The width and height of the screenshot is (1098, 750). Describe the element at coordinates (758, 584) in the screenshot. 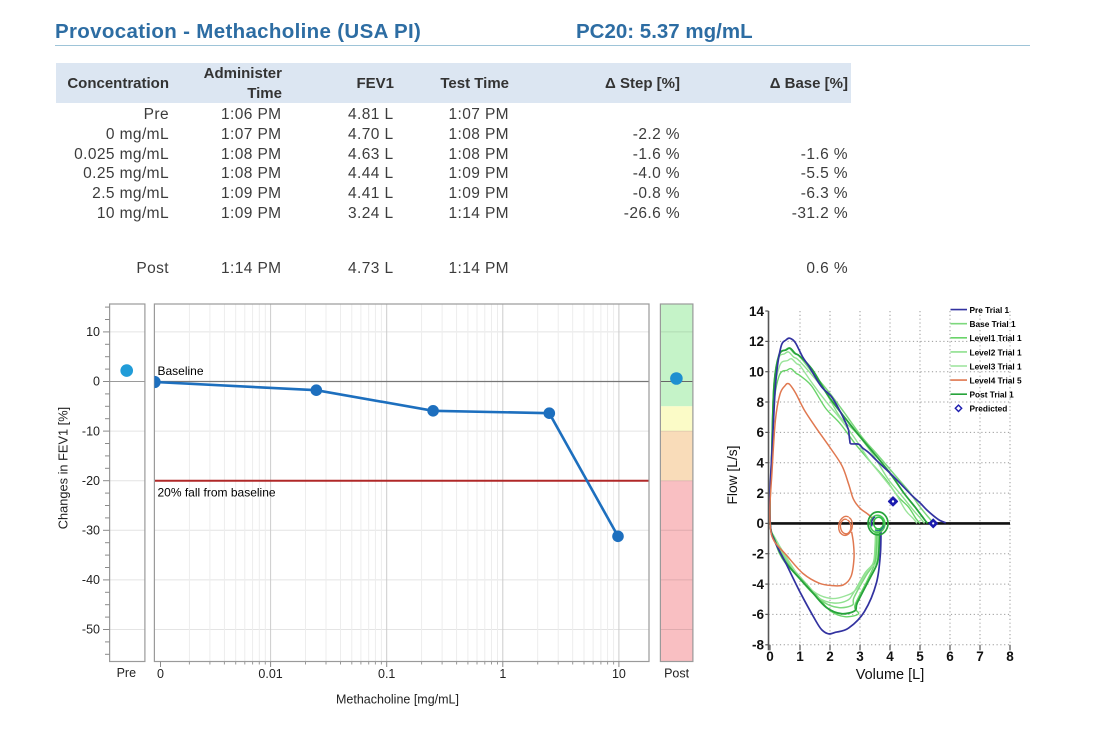

I see `svg-text: -4` at that location.